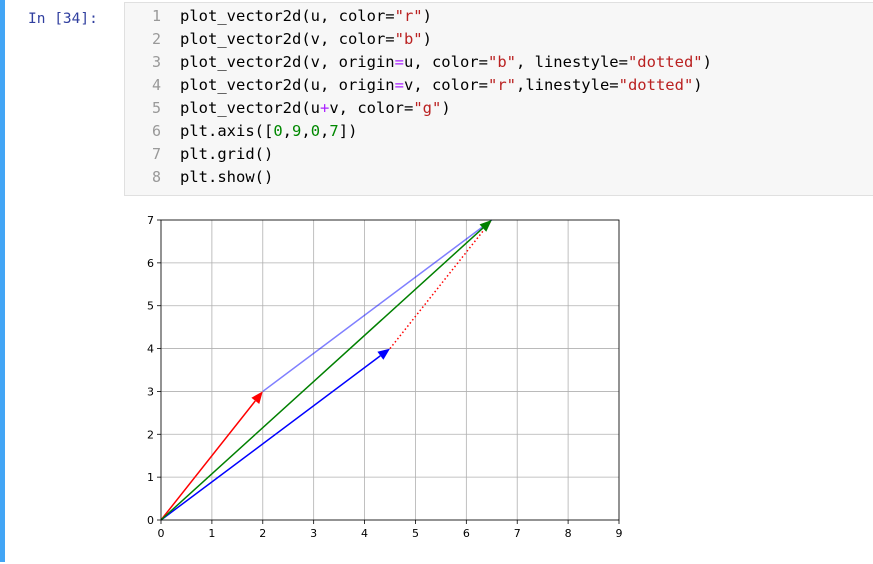 The height and width of the screenshot is (564, 873). What do you see at coordinates (567, 85) in the screenshot?
I see `code-token: ,linestyle=` at bounding box center [567, 85].